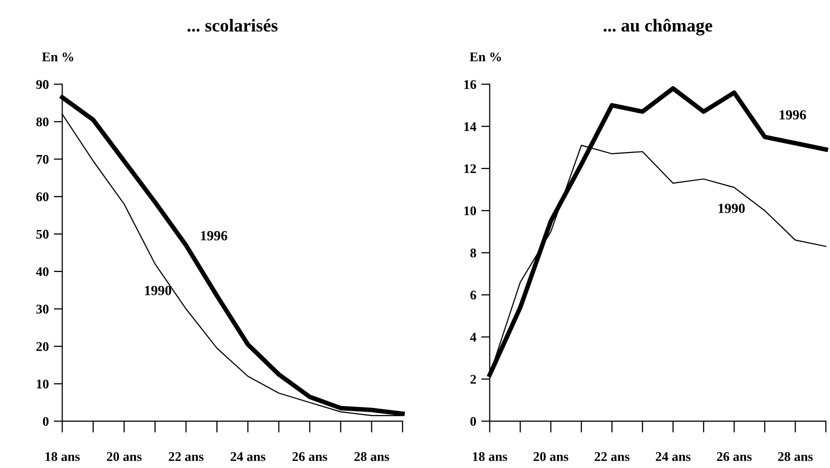  I want to click on y-tick-label: 30, so click(42, 309).